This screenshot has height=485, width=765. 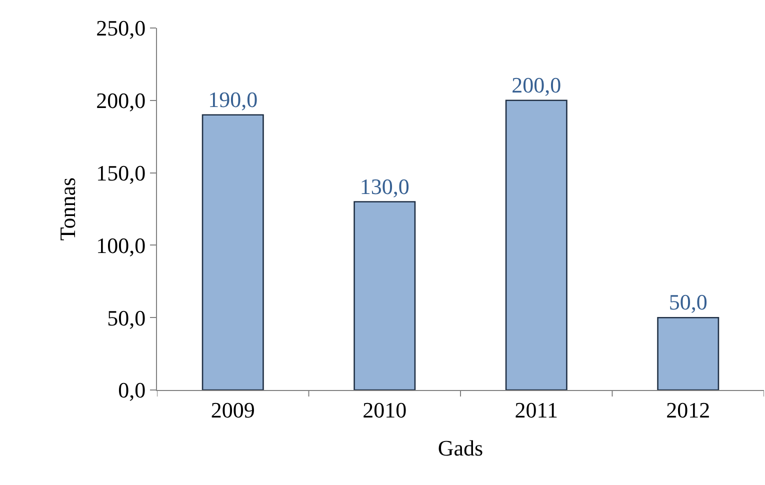 What do you see at coordinates (385, 186) in the screenshot?
I see `data-label: 130,0` at bounding box center [385, 186].